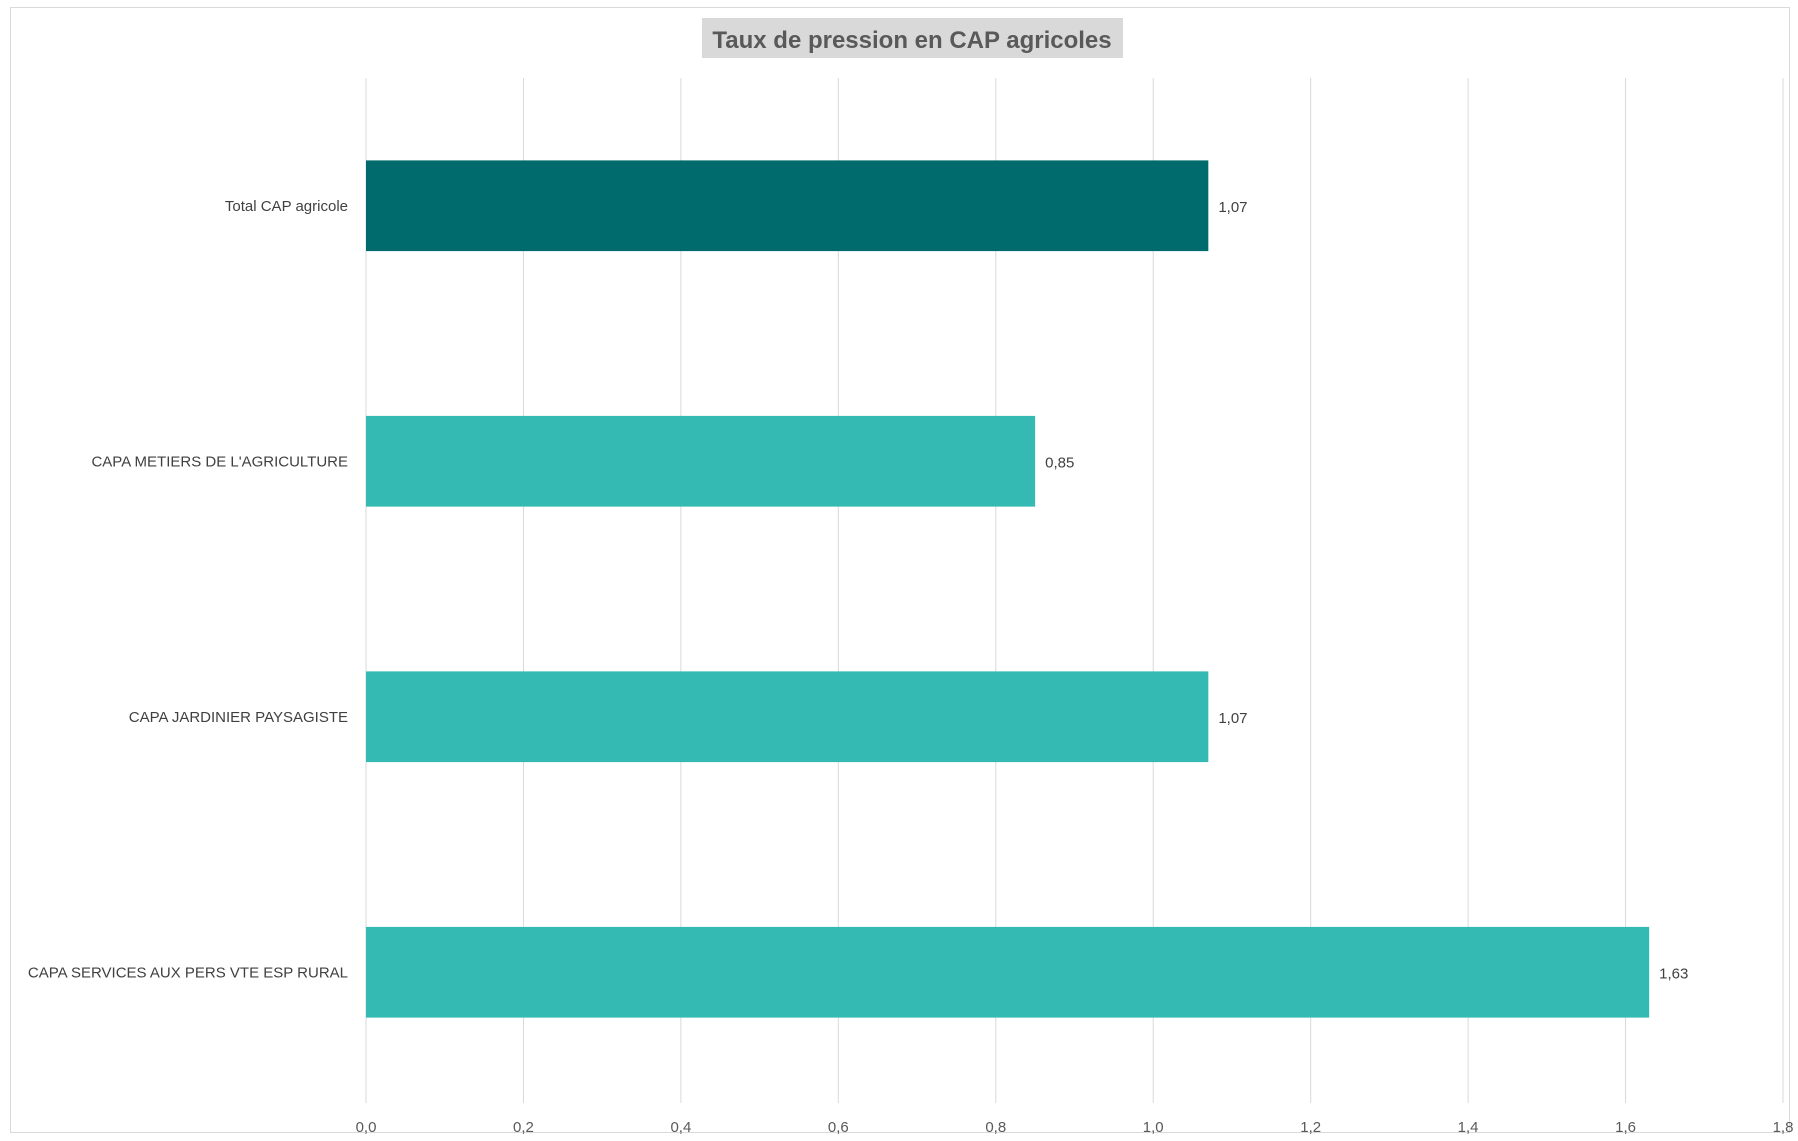 This screenshot has width=1798, height=1141. What do you see at coordinates (1625, 1127) in the screenshot?
I see `x-tick-label: 1,6` at bounding box center [1625, 1127].